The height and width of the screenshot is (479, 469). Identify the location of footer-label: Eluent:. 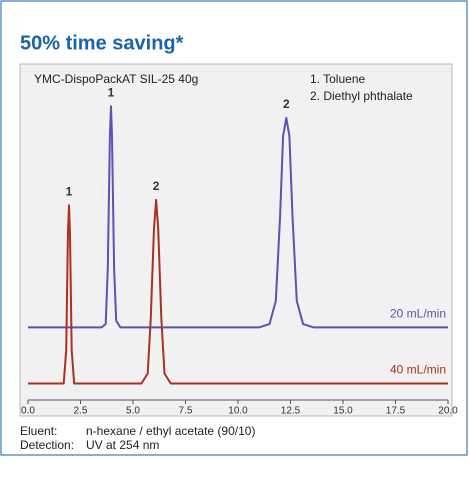
(38, 431).